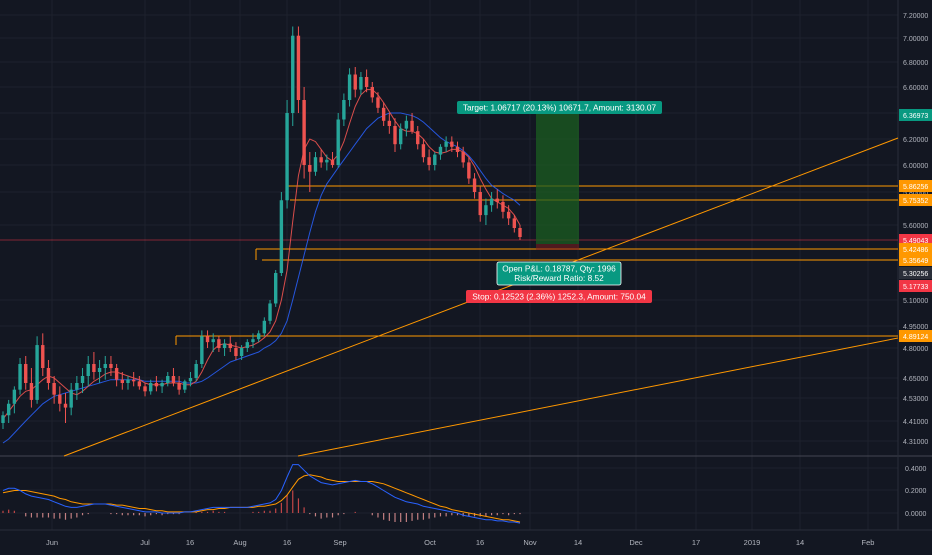 This screenshot has height=555, width=932. Describe the element at coordinates (916, 491) in the screenshot. I see `macd-tick-label: 0.2000` at that location.